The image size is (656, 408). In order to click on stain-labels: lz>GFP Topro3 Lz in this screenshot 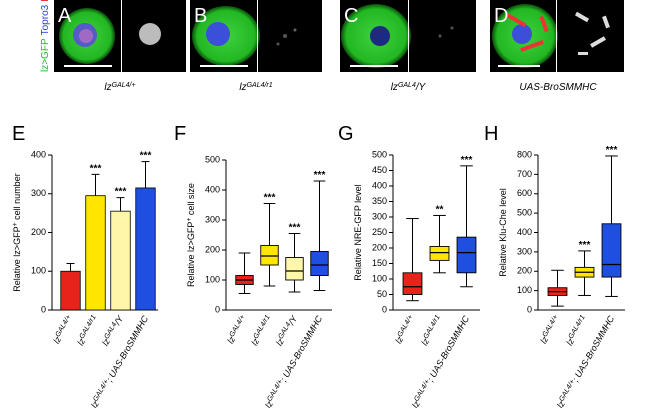, I will do `click(45, 36)`.